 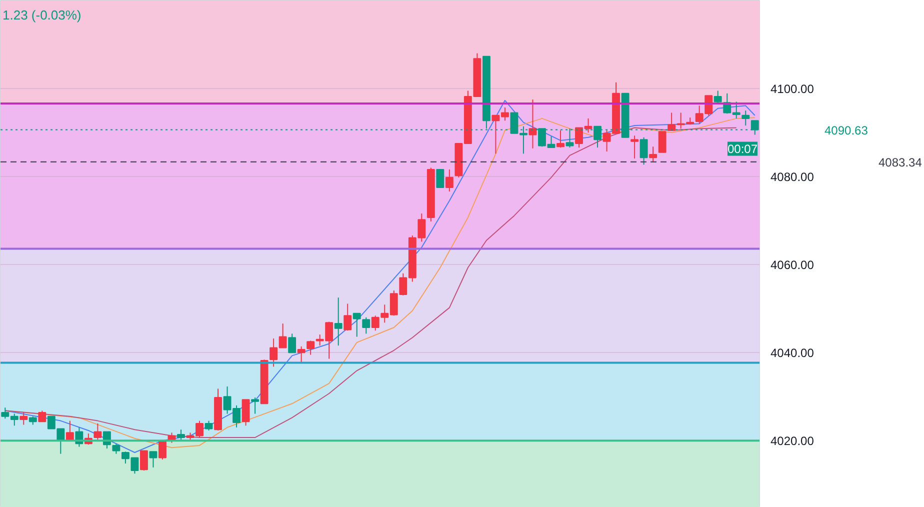 What do you see at coordinates (846, 130) in the screenshot?
I see `ref-line-label: 4090.63` at bounding box center [846, 130].